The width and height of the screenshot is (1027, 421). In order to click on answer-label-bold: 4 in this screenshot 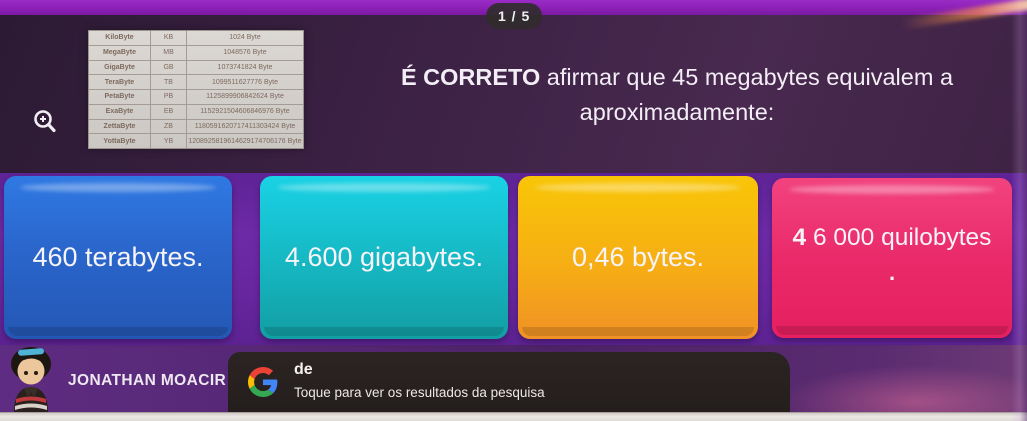, I will do `click(799, 237)`.